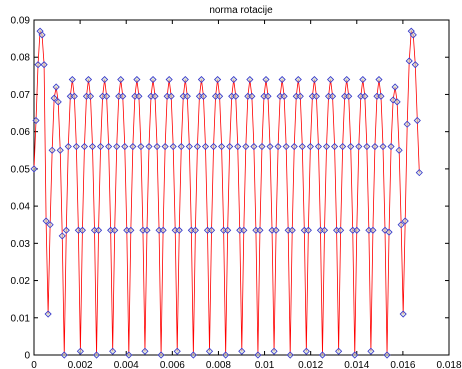  Describe the element at coordinates (21, 281) in the screenshot. I see `y-tick-label: 0.02` at that location.